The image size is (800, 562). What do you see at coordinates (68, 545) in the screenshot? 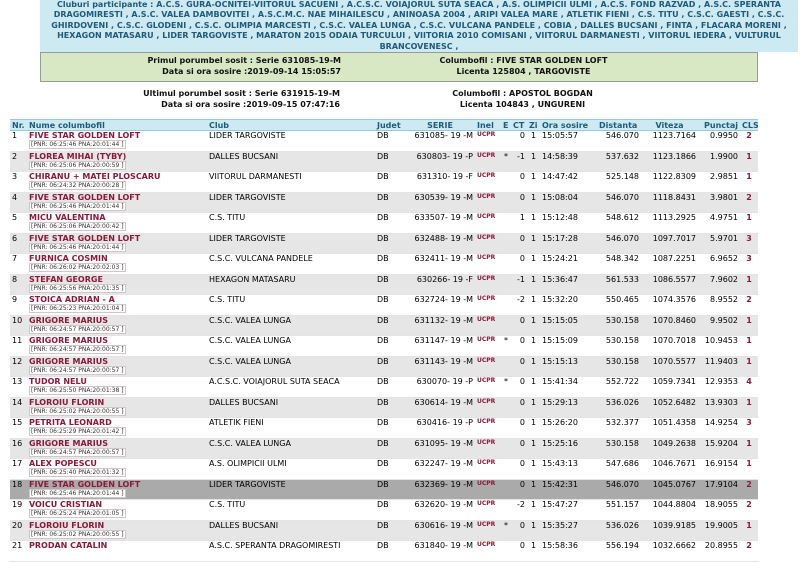
I see `fancier-name-link: PRODAN CATALIN` at bounding box center [68, 545].